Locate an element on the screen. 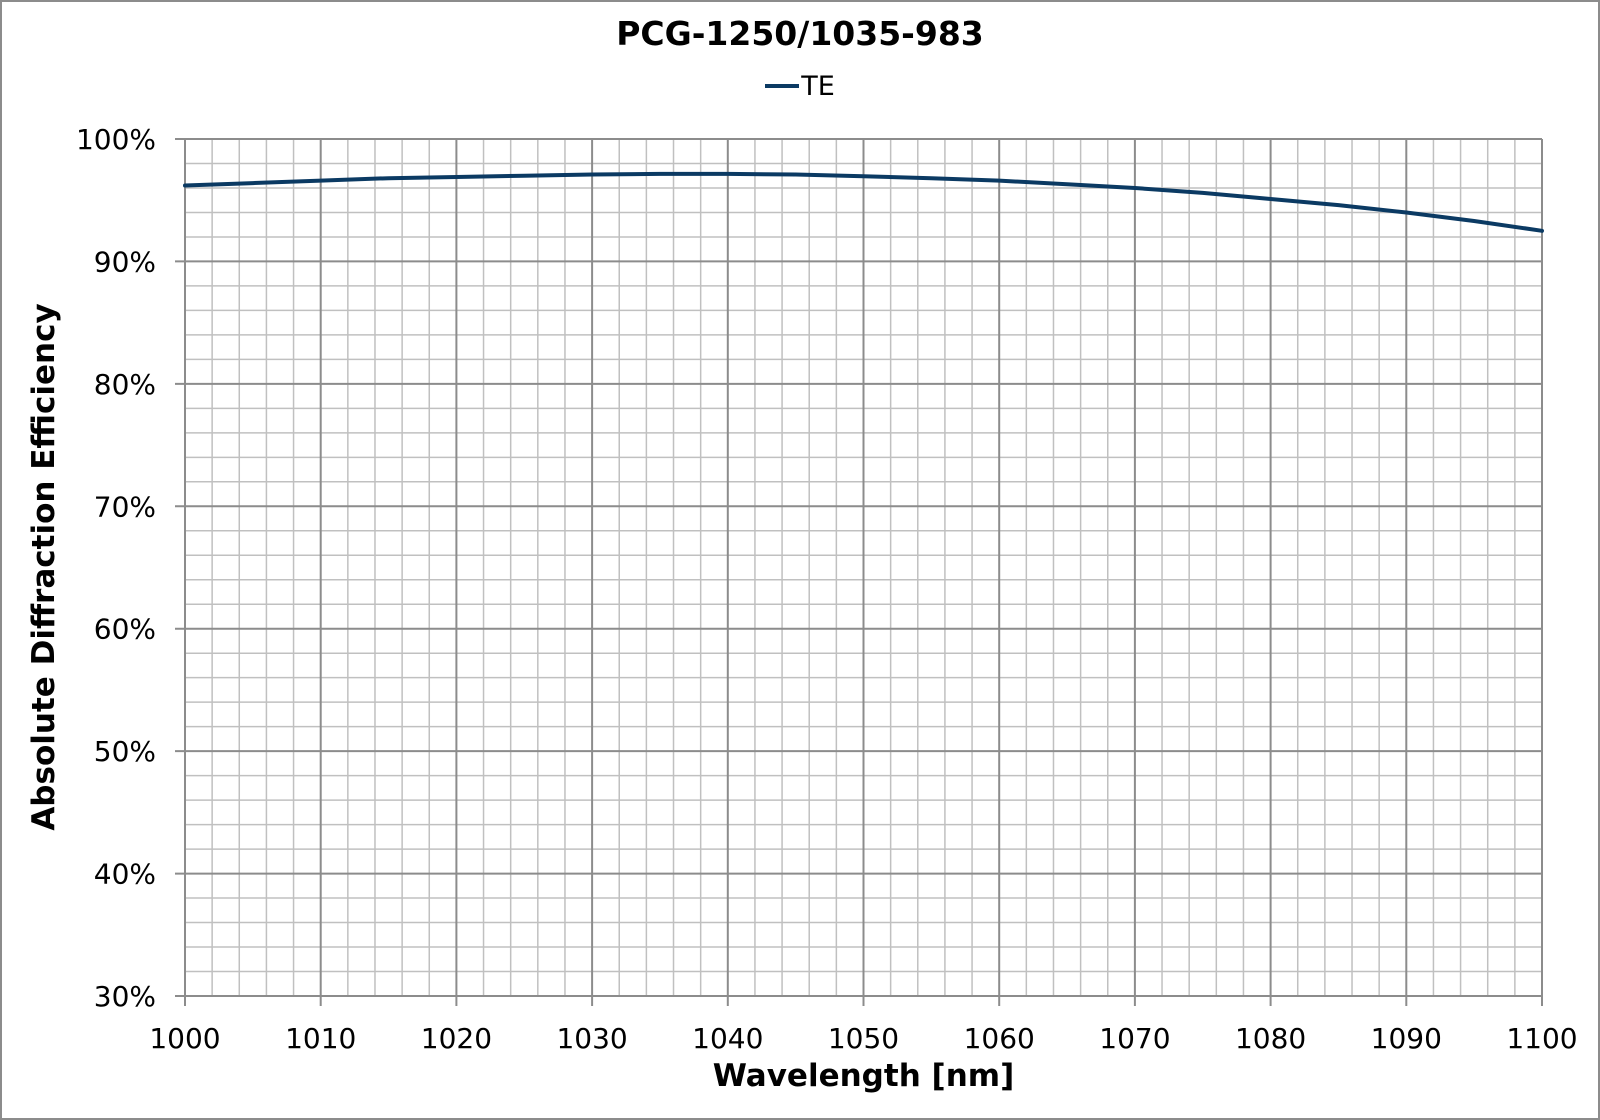 This screenshot has width=1600, height=1120. x-tick-label: 1030 is located at coordinates (591, 1038).